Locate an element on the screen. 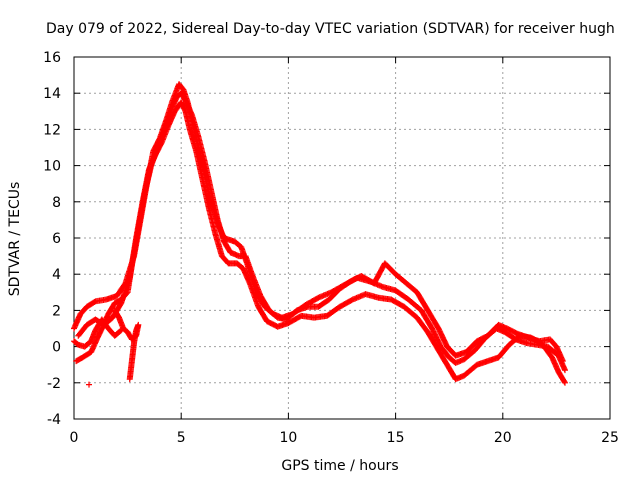  series-track-e is located at coordinates (98, 333).